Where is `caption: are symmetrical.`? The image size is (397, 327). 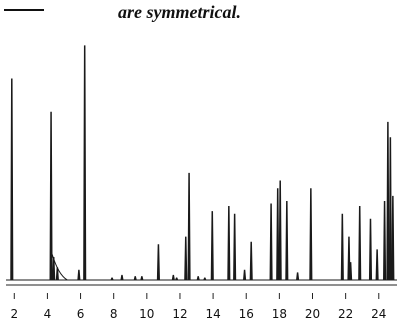 caption: are symmetrical. is located at coordinates (198, 14).